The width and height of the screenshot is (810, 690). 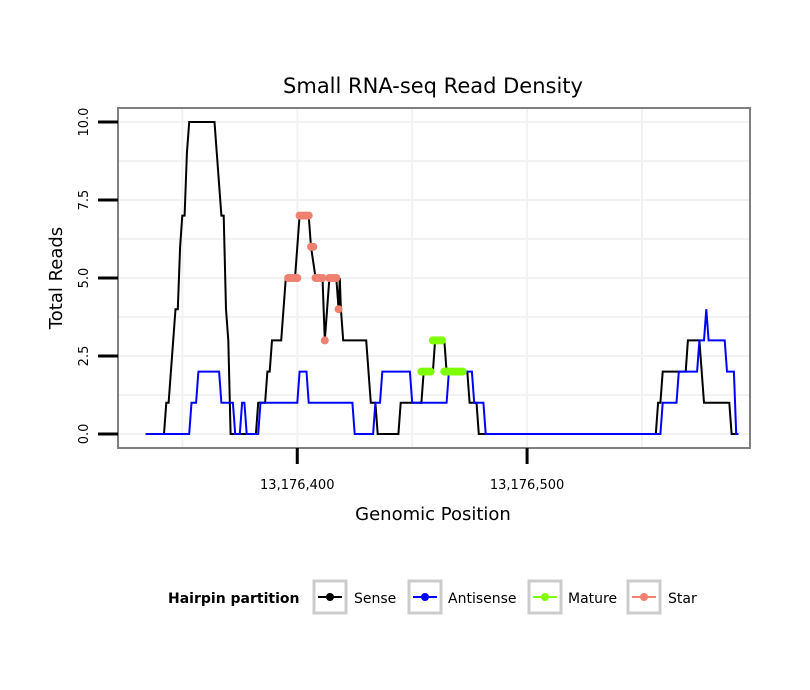 I want to click on y-axis-title: Total Reads, so click(x=56, y=278).